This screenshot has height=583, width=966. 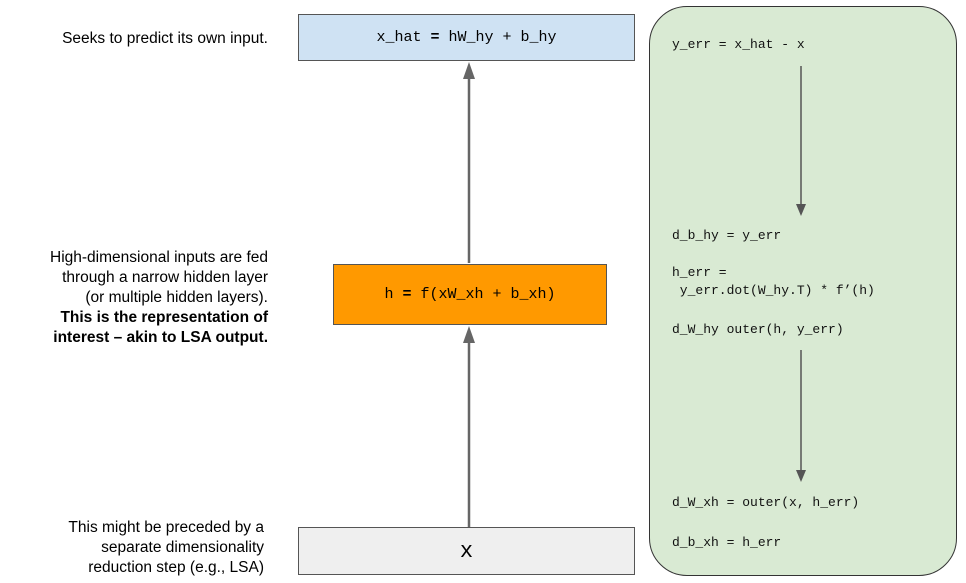 What do you see at coordinates (773, 290) in the screenshot?
I see `code-h-err-line-2: y_err.dot(W_hy.T) * f’(h)` at bounding box center [773, 290].